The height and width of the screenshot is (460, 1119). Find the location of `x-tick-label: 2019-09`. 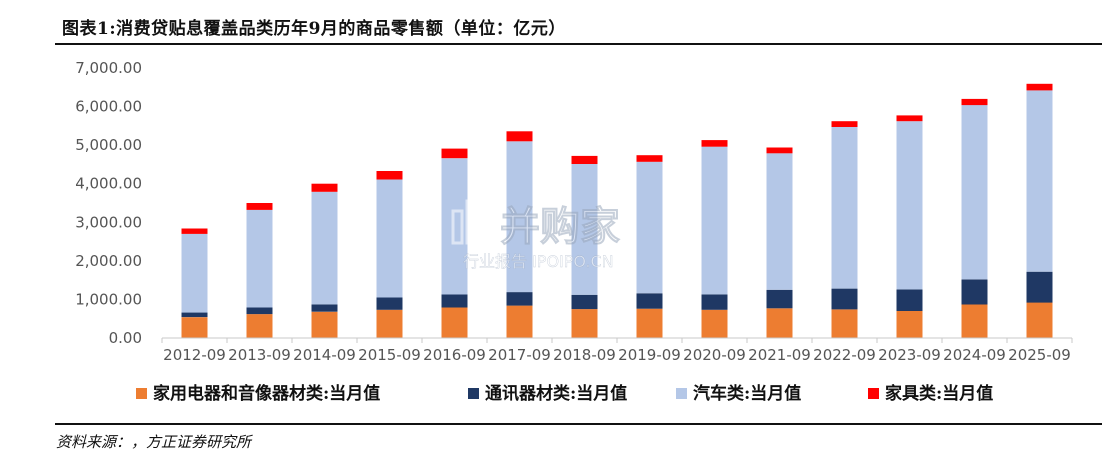

x-tick-label: 2019-09 is located at coordinates (649, 355).